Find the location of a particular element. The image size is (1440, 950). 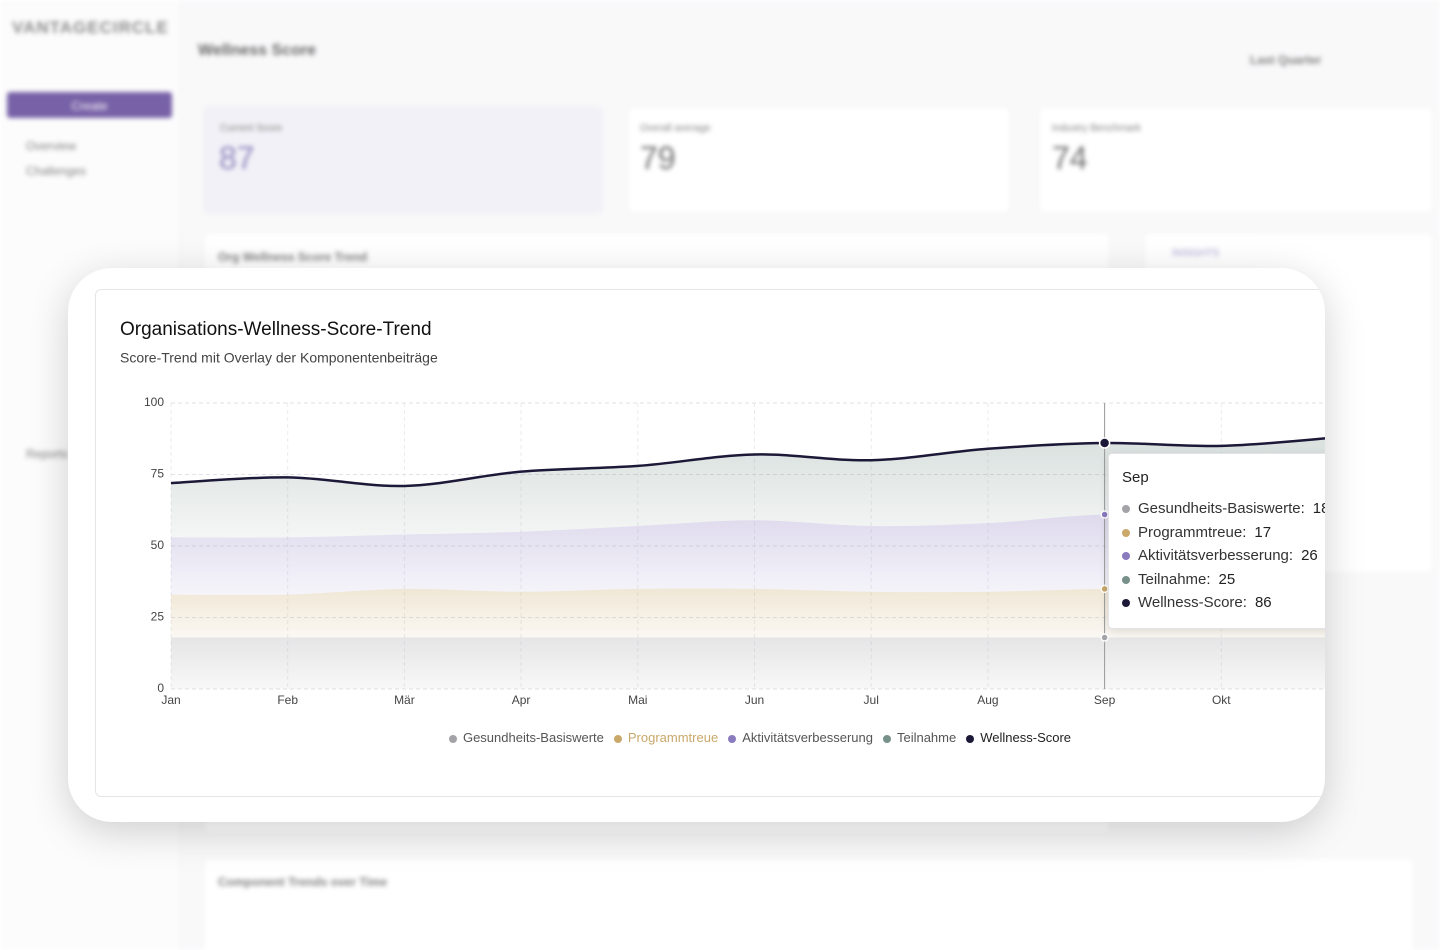

tooltip-series-name: Teilnahme is located at coordinates (1172, 579).